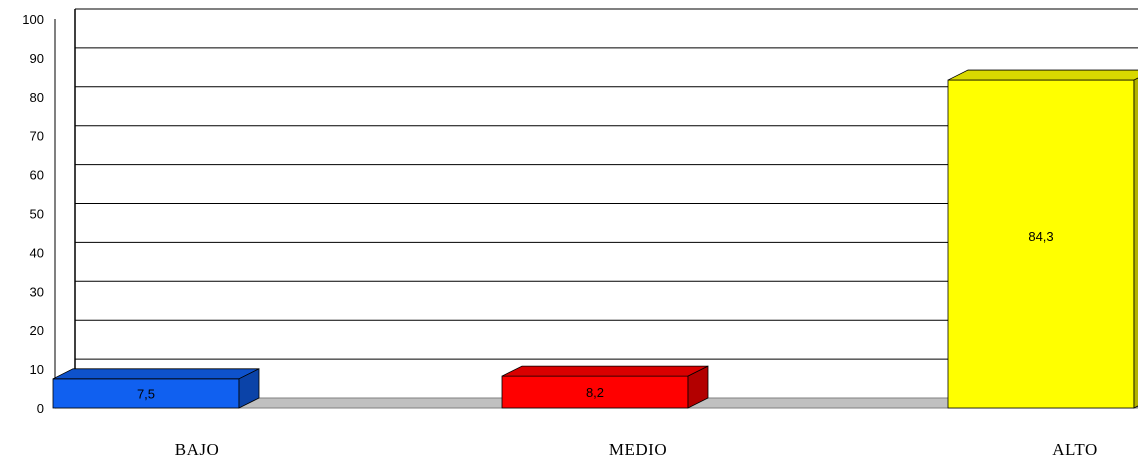  What do you see at coordinates (40, 408) in the screenshot?
I see `y-tick-label: 0` at bounding box center [40, 408].